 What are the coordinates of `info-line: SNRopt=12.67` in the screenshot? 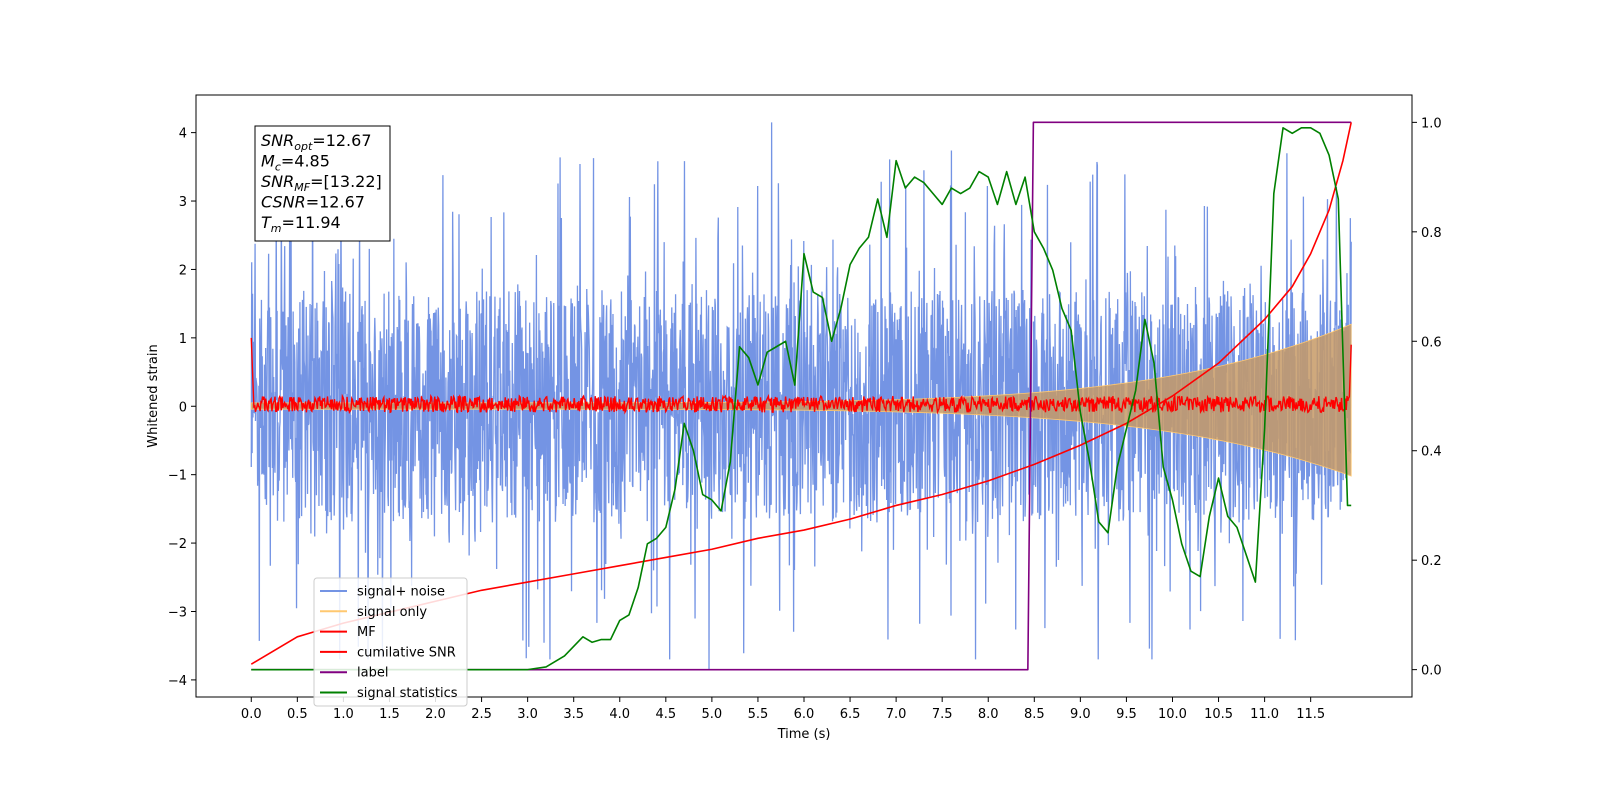 It's located at (316, 142).